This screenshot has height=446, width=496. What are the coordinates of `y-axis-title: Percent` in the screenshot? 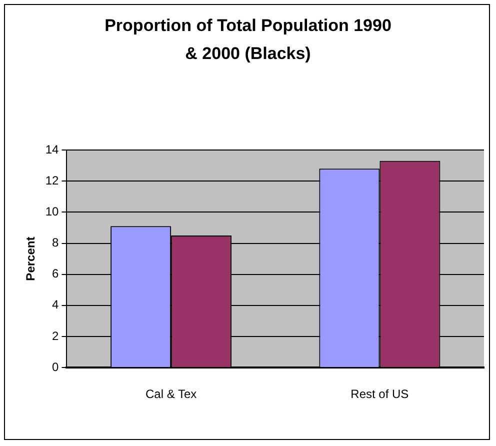 It's located at (31, 258).